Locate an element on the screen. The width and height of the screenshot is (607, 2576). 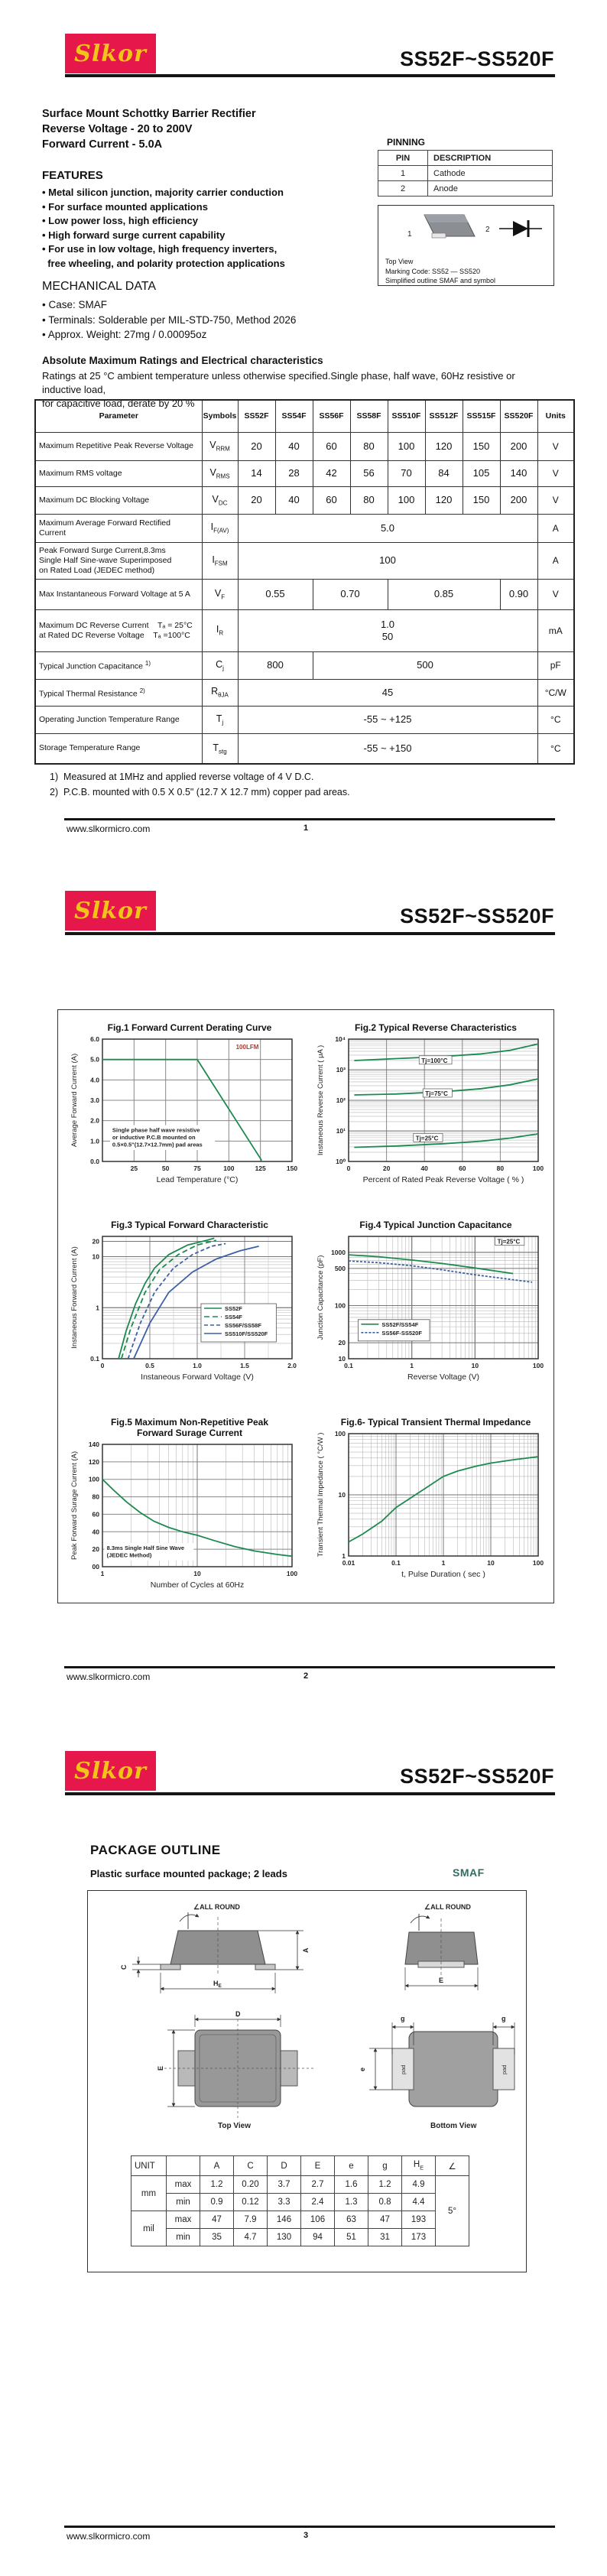
dims-value: 94 is located at coordinates (317, 2237).